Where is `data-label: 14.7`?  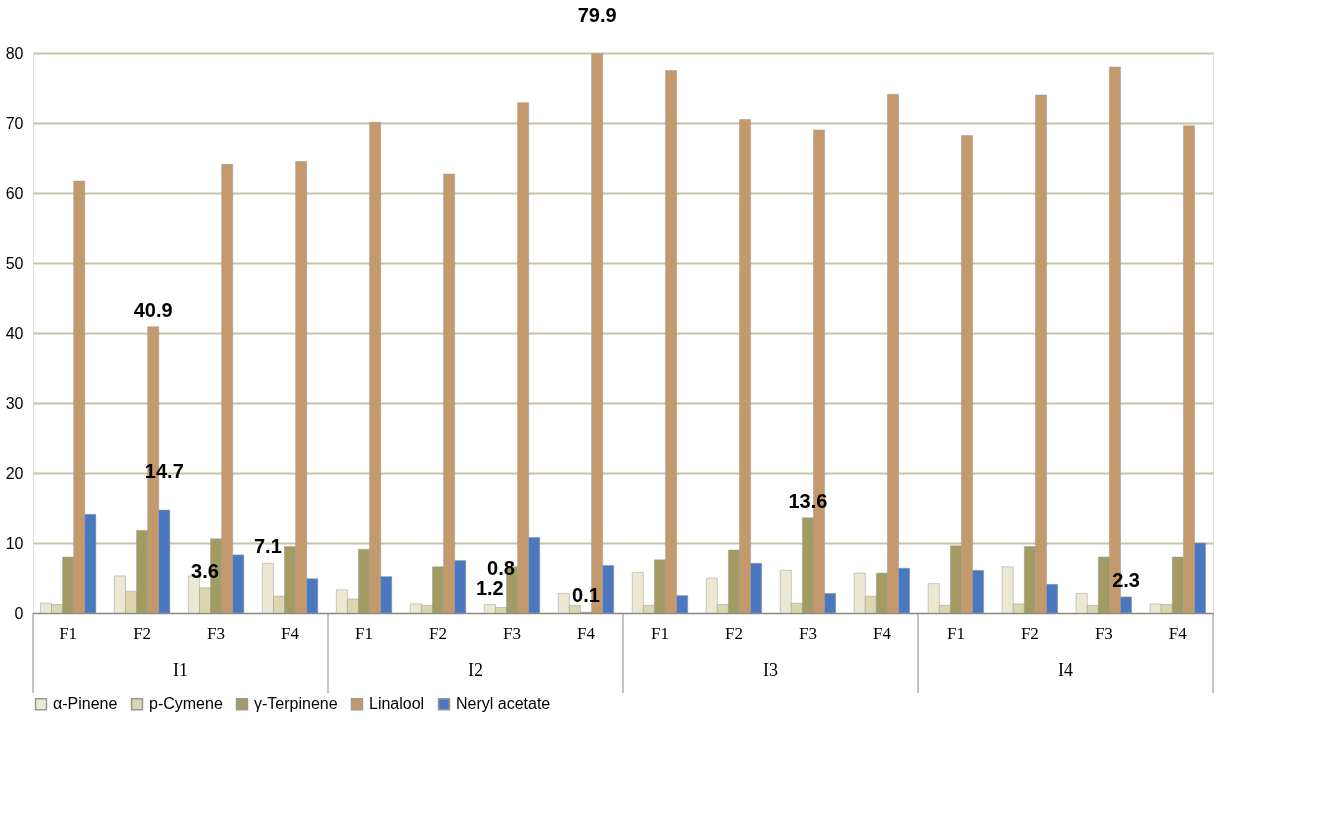
data-label: 14.7 is located at coordinates (164, 471).